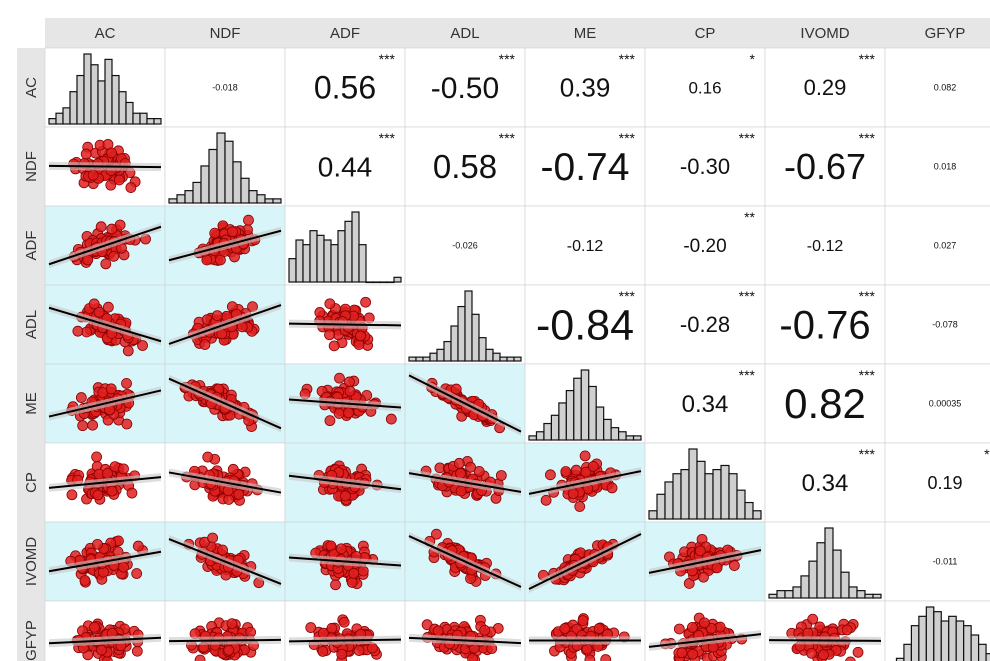  What do you see at coordinates (705, 33) in the screenshot?
I see `column-label-cp: CP` at bounding box center [705, 33].